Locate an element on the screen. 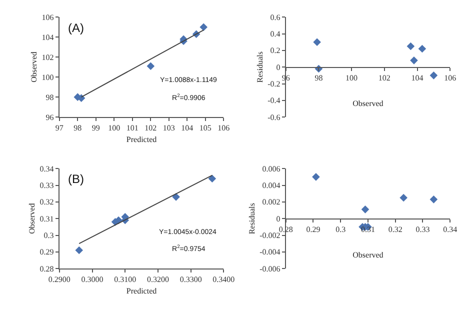  y-tick-label: 0.33 is located at coordinates (47, 185).